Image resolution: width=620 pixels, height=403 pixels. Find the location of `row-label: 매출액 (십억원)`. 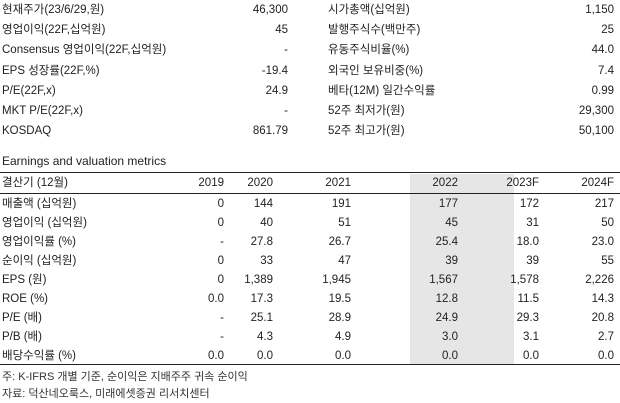

row-label: 매출액 (십억원) is located at coordinates (39, 204).